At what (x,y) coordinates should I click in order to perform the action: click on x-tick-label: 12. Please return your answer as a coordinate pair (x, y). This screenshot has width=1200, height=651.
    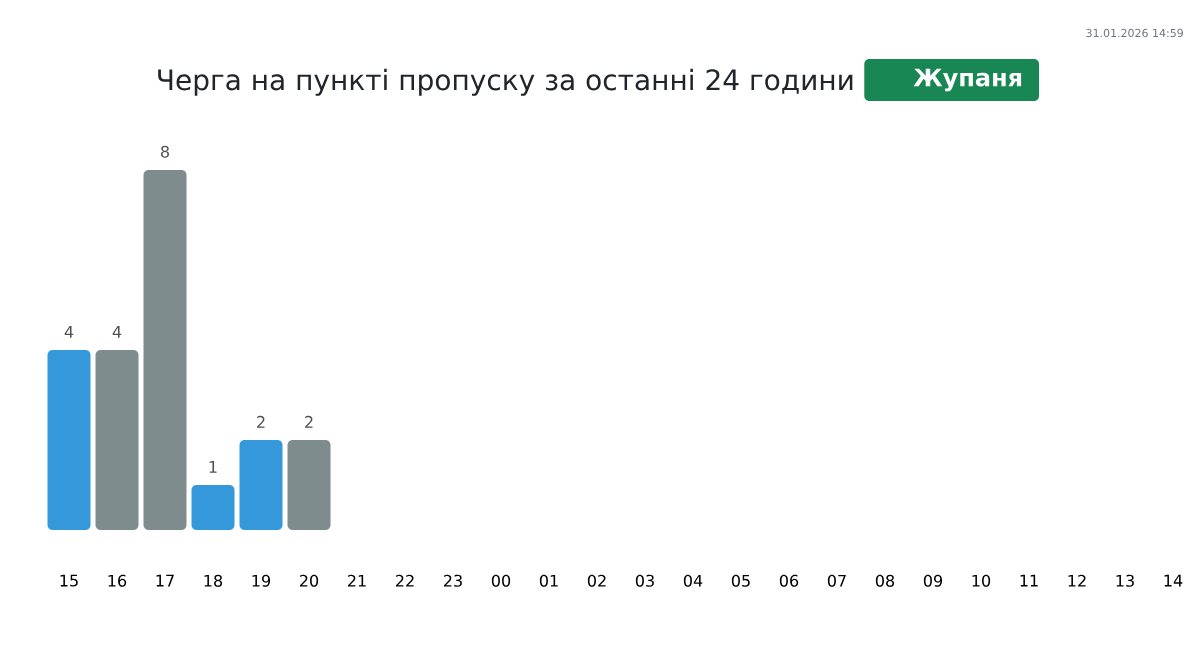
    Looking at the image, I should click on (1077, 580).